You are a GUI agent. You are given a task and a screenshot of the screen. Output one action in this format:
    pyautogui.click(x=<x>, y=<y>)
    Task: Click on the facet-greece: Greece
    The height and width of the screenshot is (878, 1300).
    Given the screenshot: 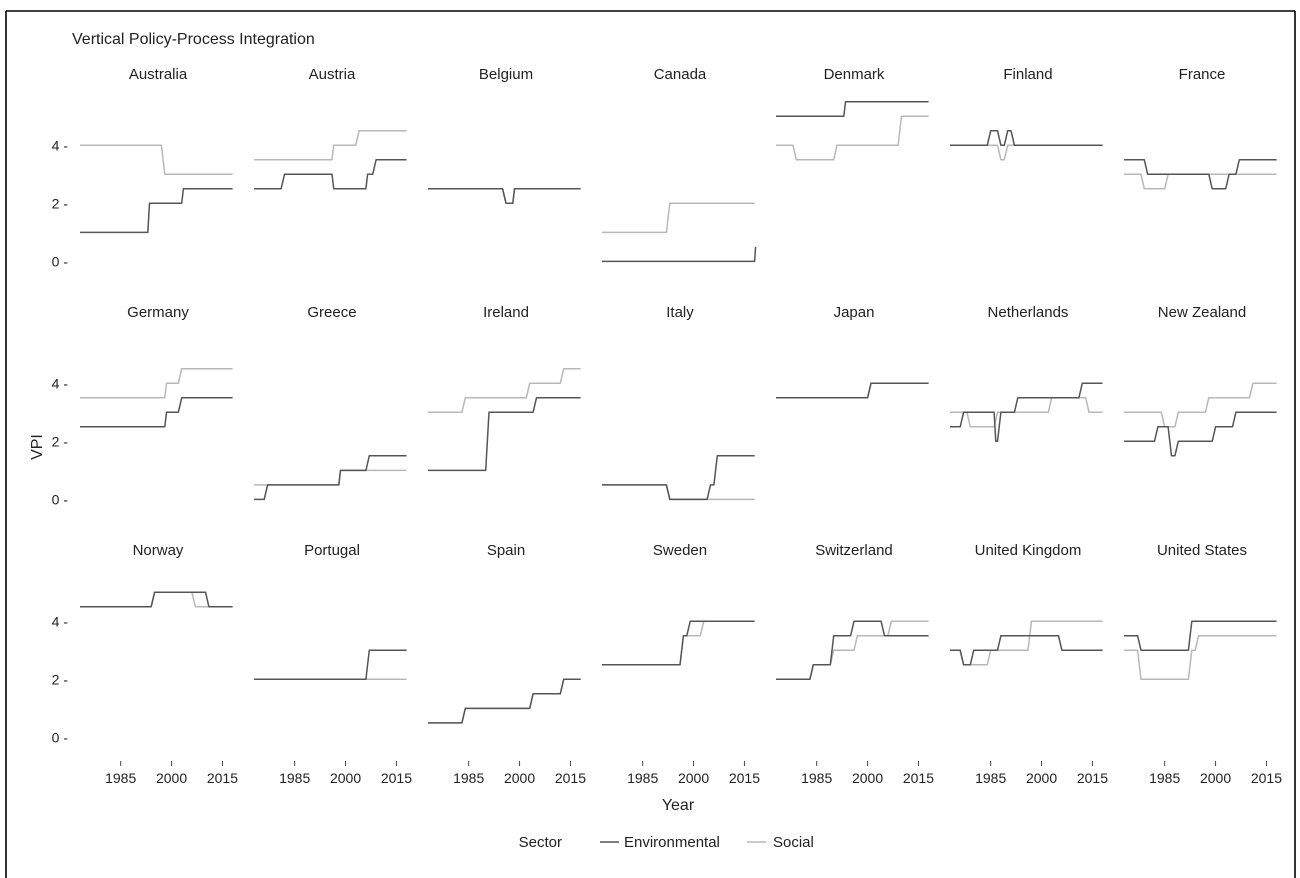 What is the action you would take?
    pyautogui.click(x=330, y=402)
    